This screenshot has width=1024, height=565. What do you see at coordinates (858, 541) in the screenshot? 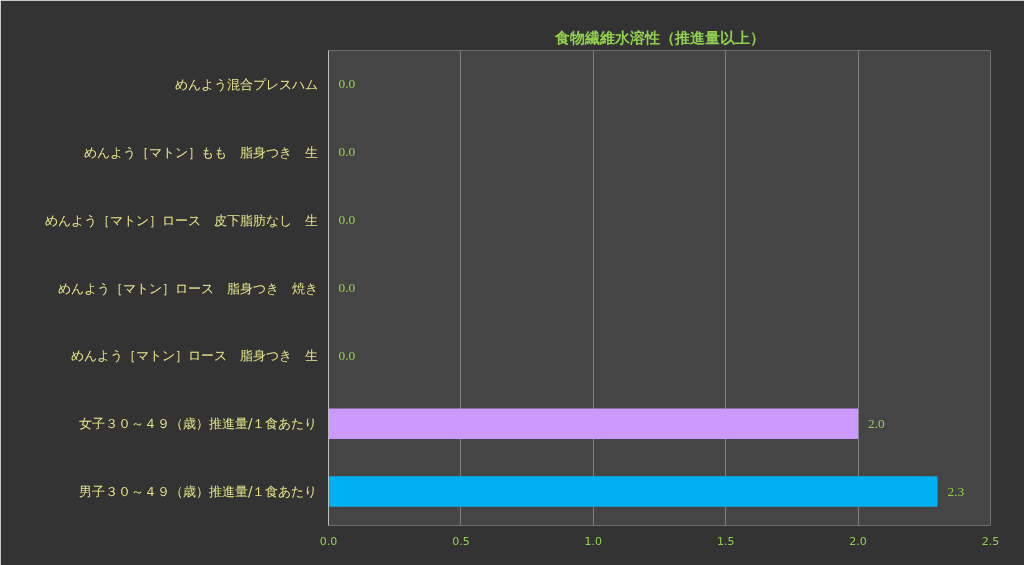
I see `x-tick-label: 2.0` at bounding box center [858, 541].